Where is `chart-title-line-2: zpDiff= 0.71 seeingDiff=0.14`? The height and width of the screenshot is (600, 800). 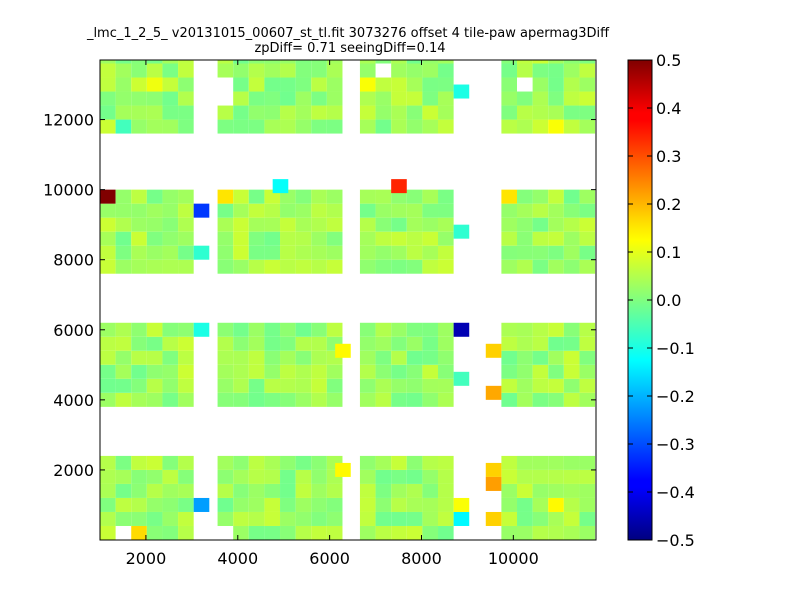 chart-title-line-2: zpDiff= 0.71 seeingDiff=0.14 is located at coordinates (349, 48).